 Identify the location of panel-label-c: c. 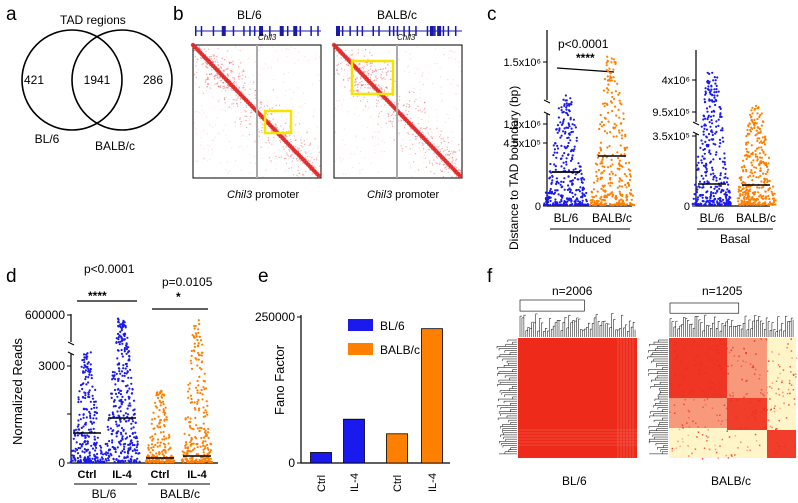
(492, 14).